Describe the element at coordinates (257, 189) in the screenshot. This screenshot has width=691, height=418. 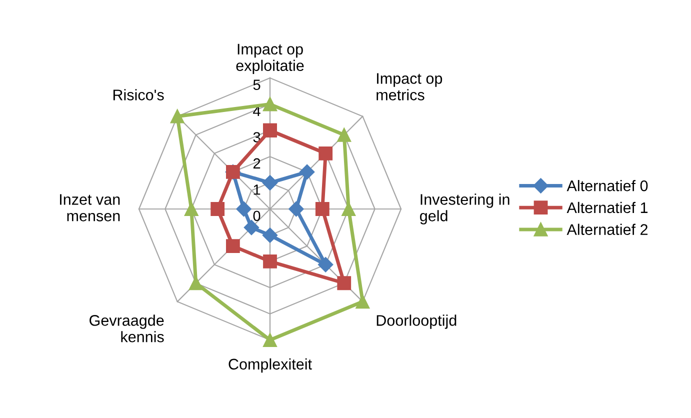
I see `y-tick-label: 1` at that location.